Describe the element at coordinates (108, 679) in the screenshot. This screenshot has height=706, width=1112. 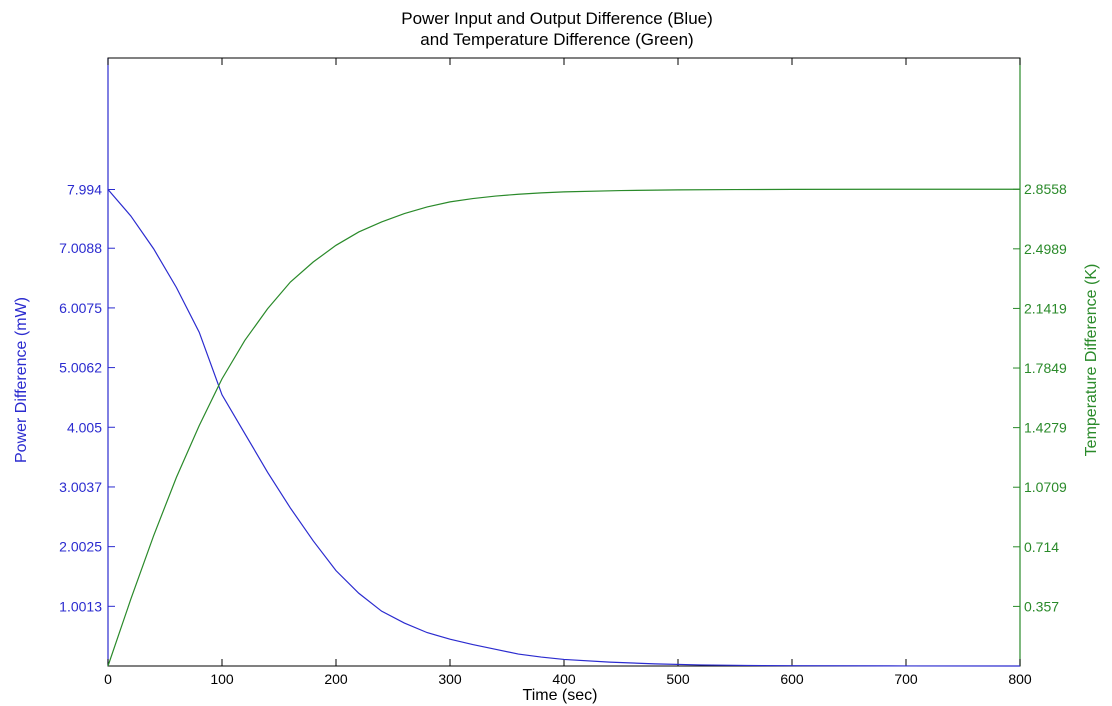
I see `x-tick-label: 0` at that location.